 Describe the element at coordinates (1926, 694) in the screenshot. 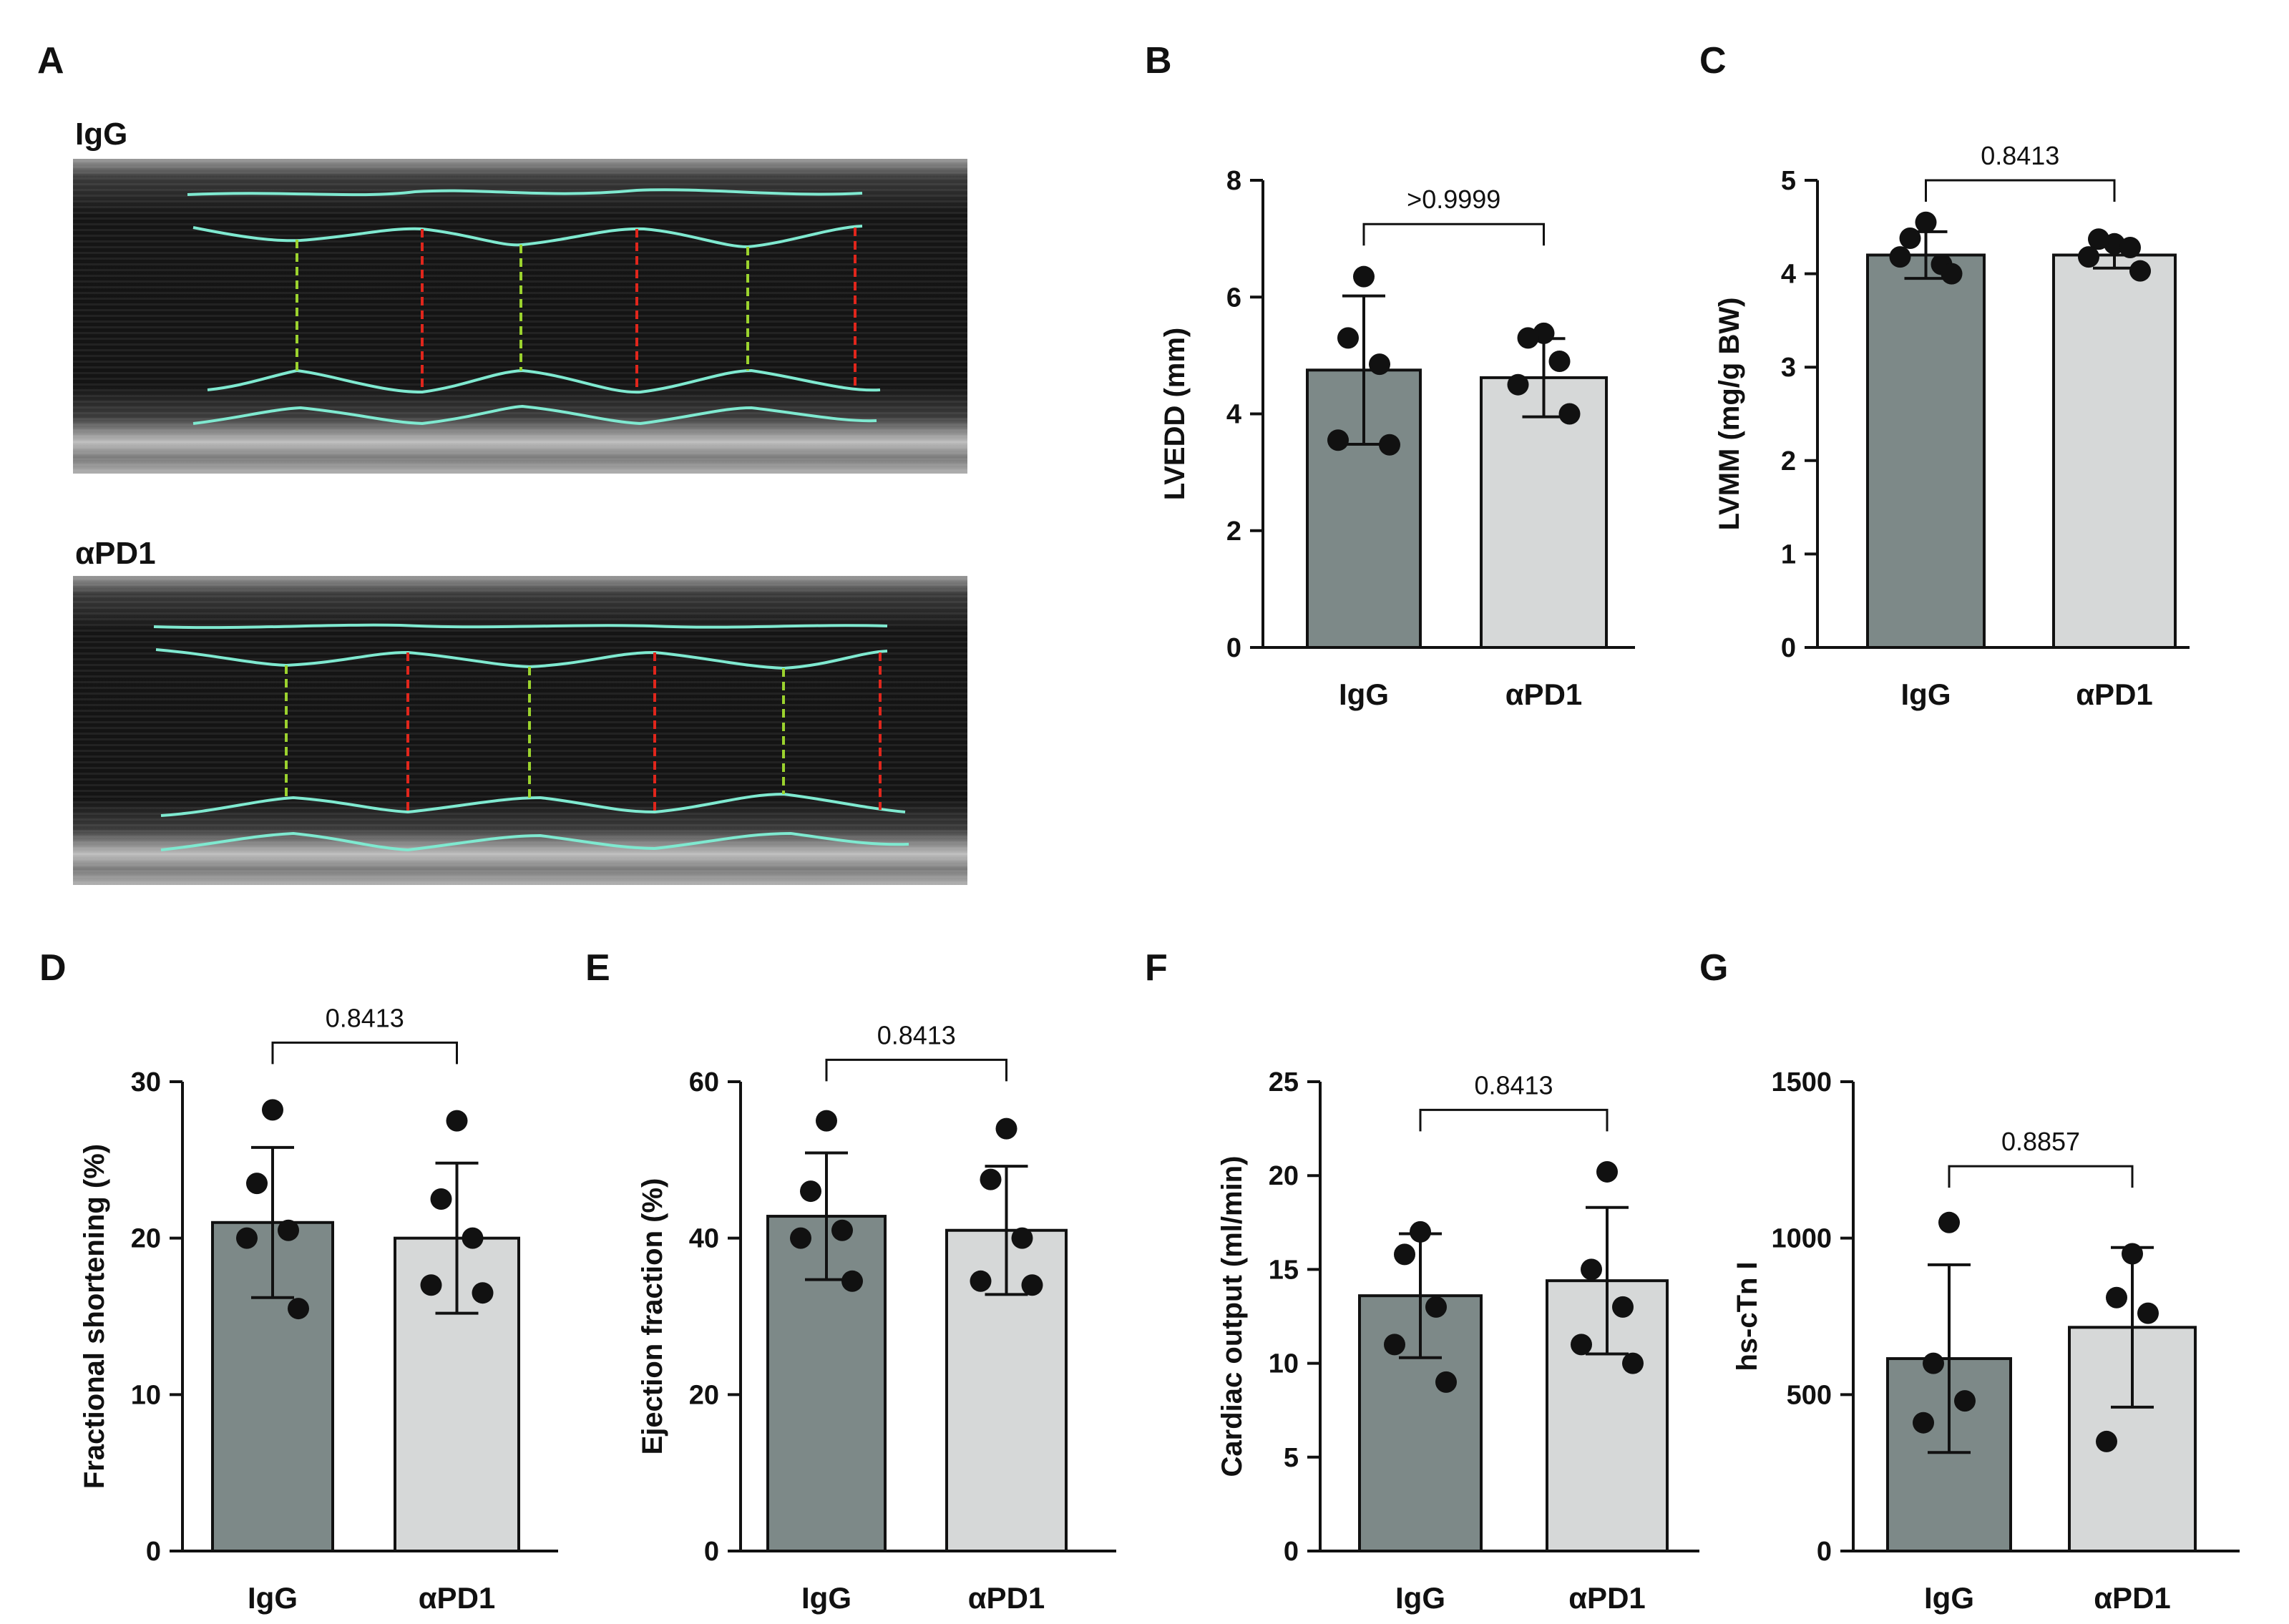

I see `category-label-c: IgG` at that location.